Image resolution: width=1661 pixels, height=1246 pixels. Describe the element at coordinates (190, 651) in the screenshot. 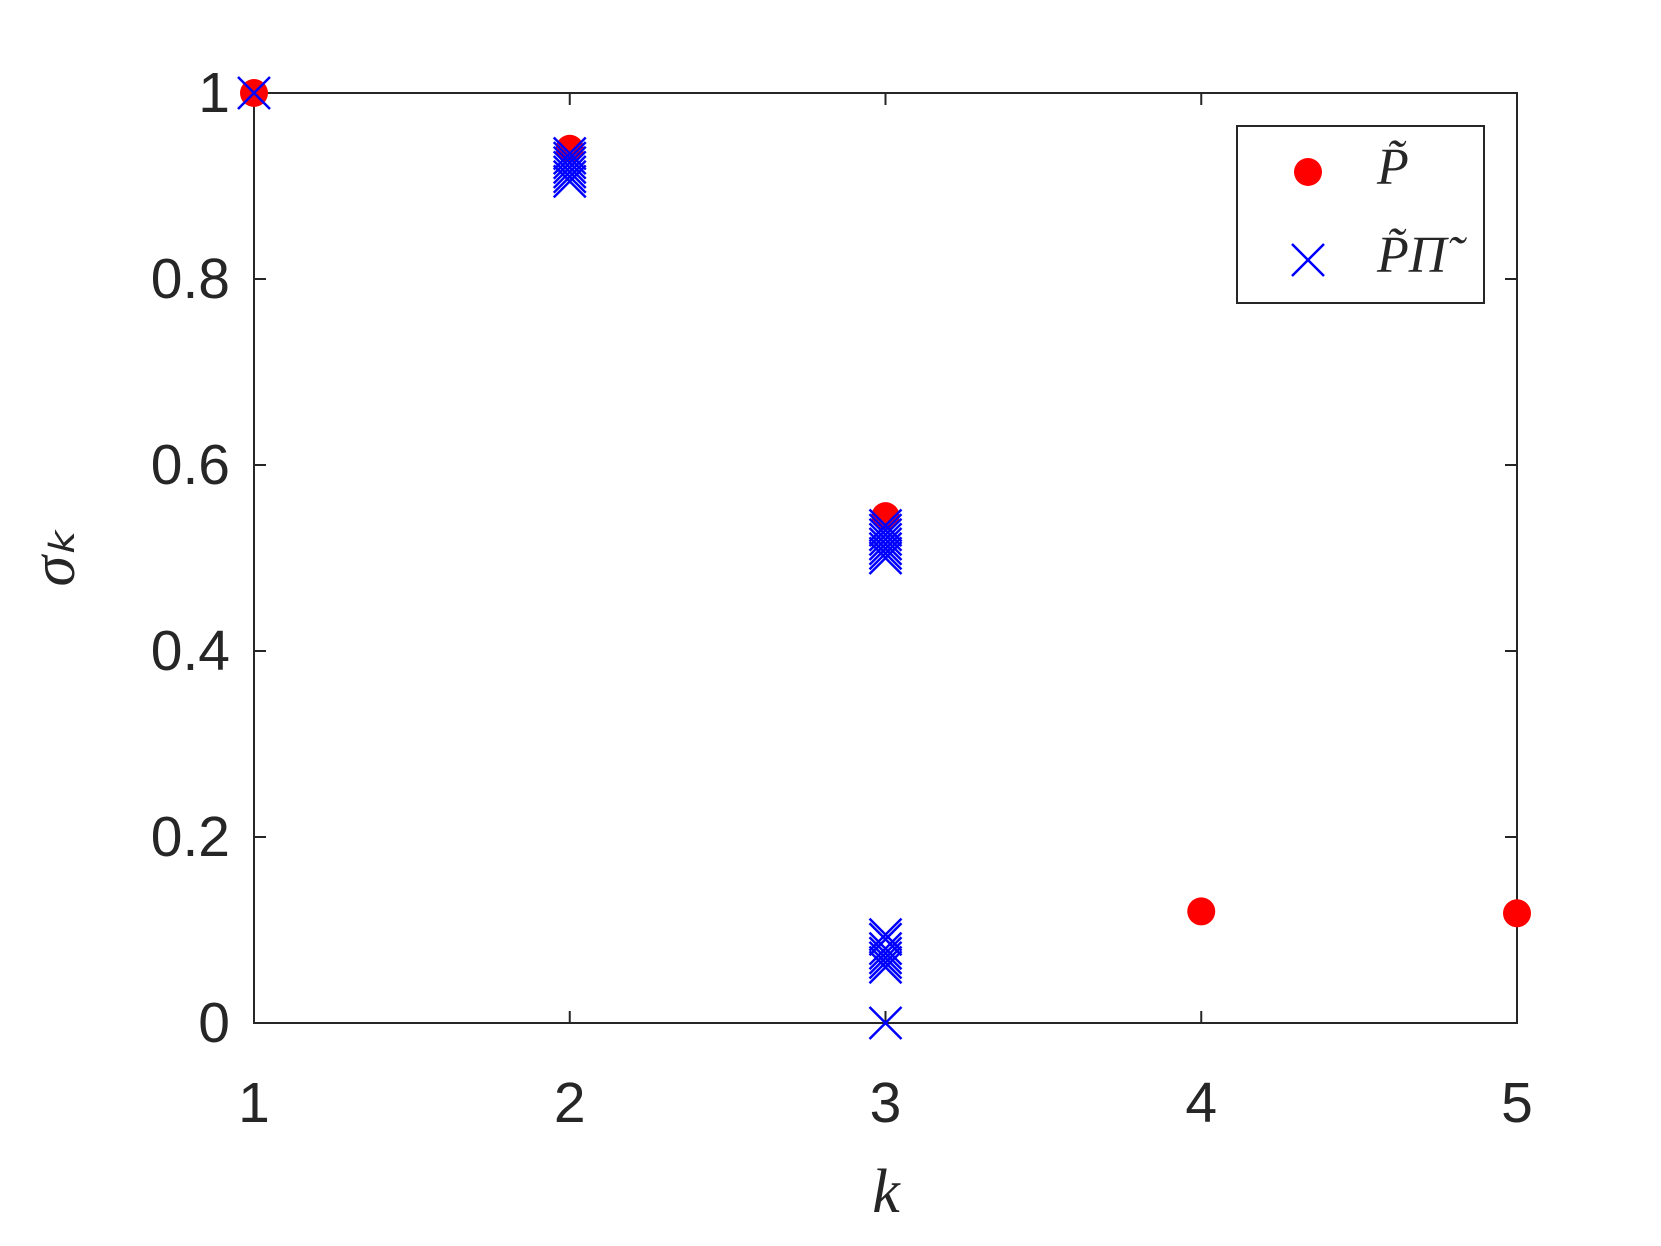

I see `y-tick-label: 0.4` at that location.